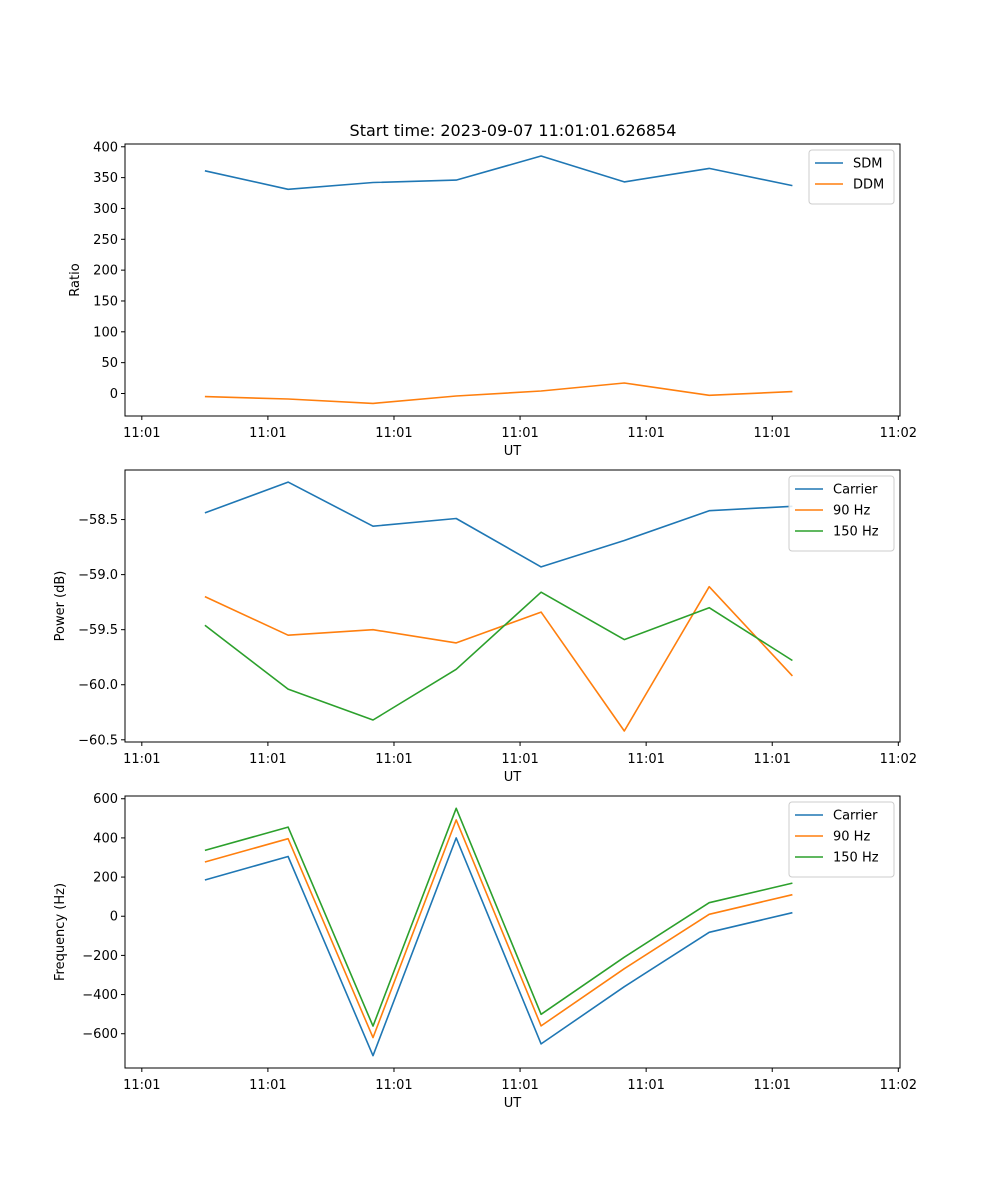 The image size is (1000, 1200). I want to click on y-tick-label: 250, so click(105, 240).